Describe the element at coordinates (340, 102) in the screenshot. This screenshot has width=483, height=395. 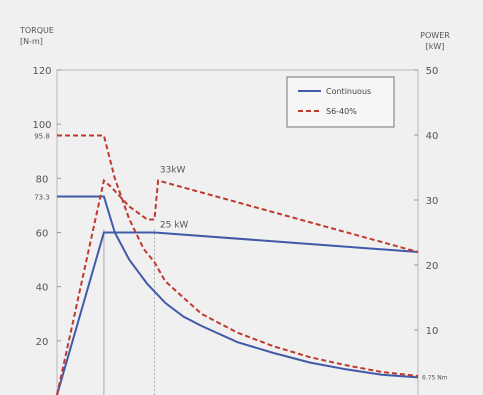
I see `legend-box` at that location.